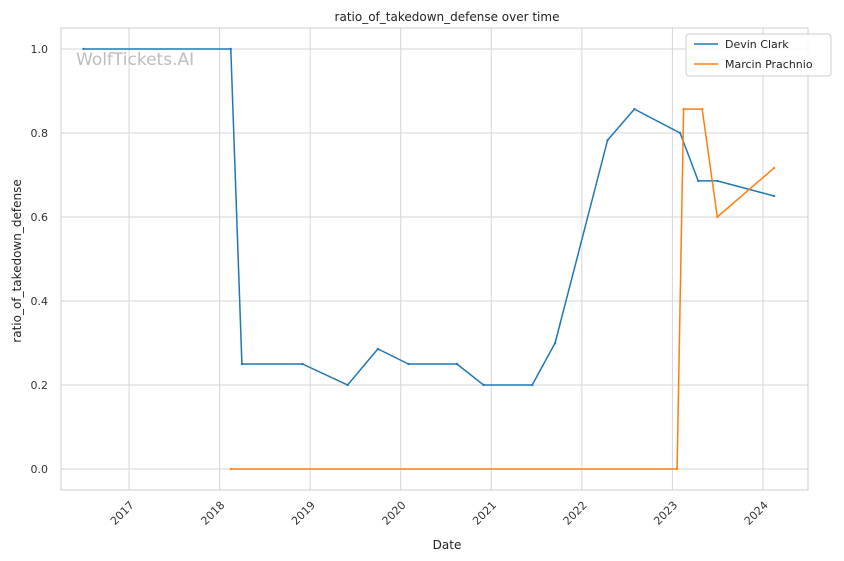 The image size is (844, 561). I want to click on legend-label-devin-clark: Devin Clark, so click(757, 44).